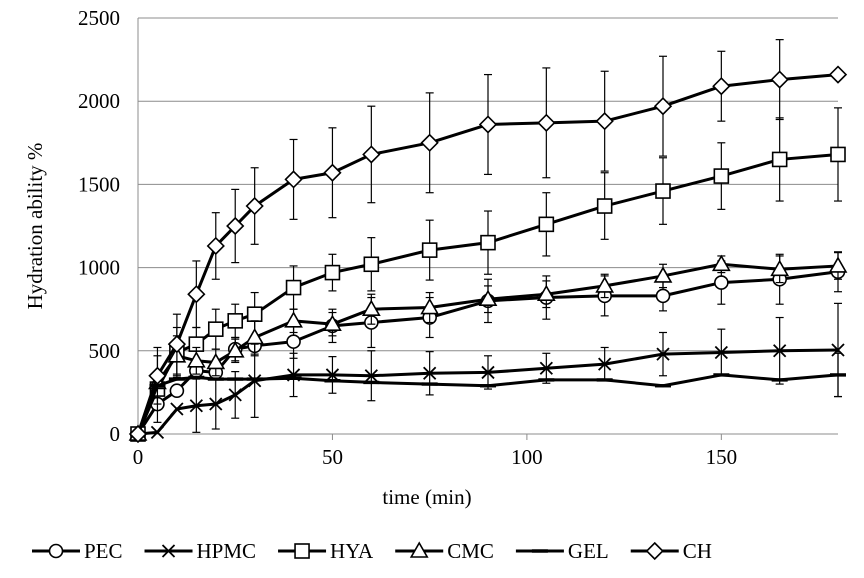  I want to click on y-tick-label-2: 1000, so click(99, 268).